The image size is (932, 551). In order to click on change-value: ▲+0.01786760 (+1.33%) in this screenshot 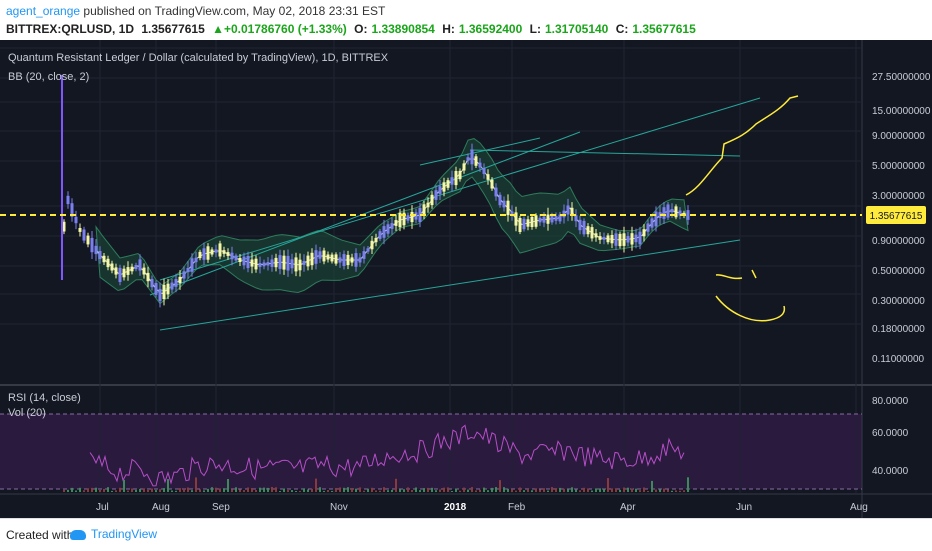, I will do `click(279, 29)`.